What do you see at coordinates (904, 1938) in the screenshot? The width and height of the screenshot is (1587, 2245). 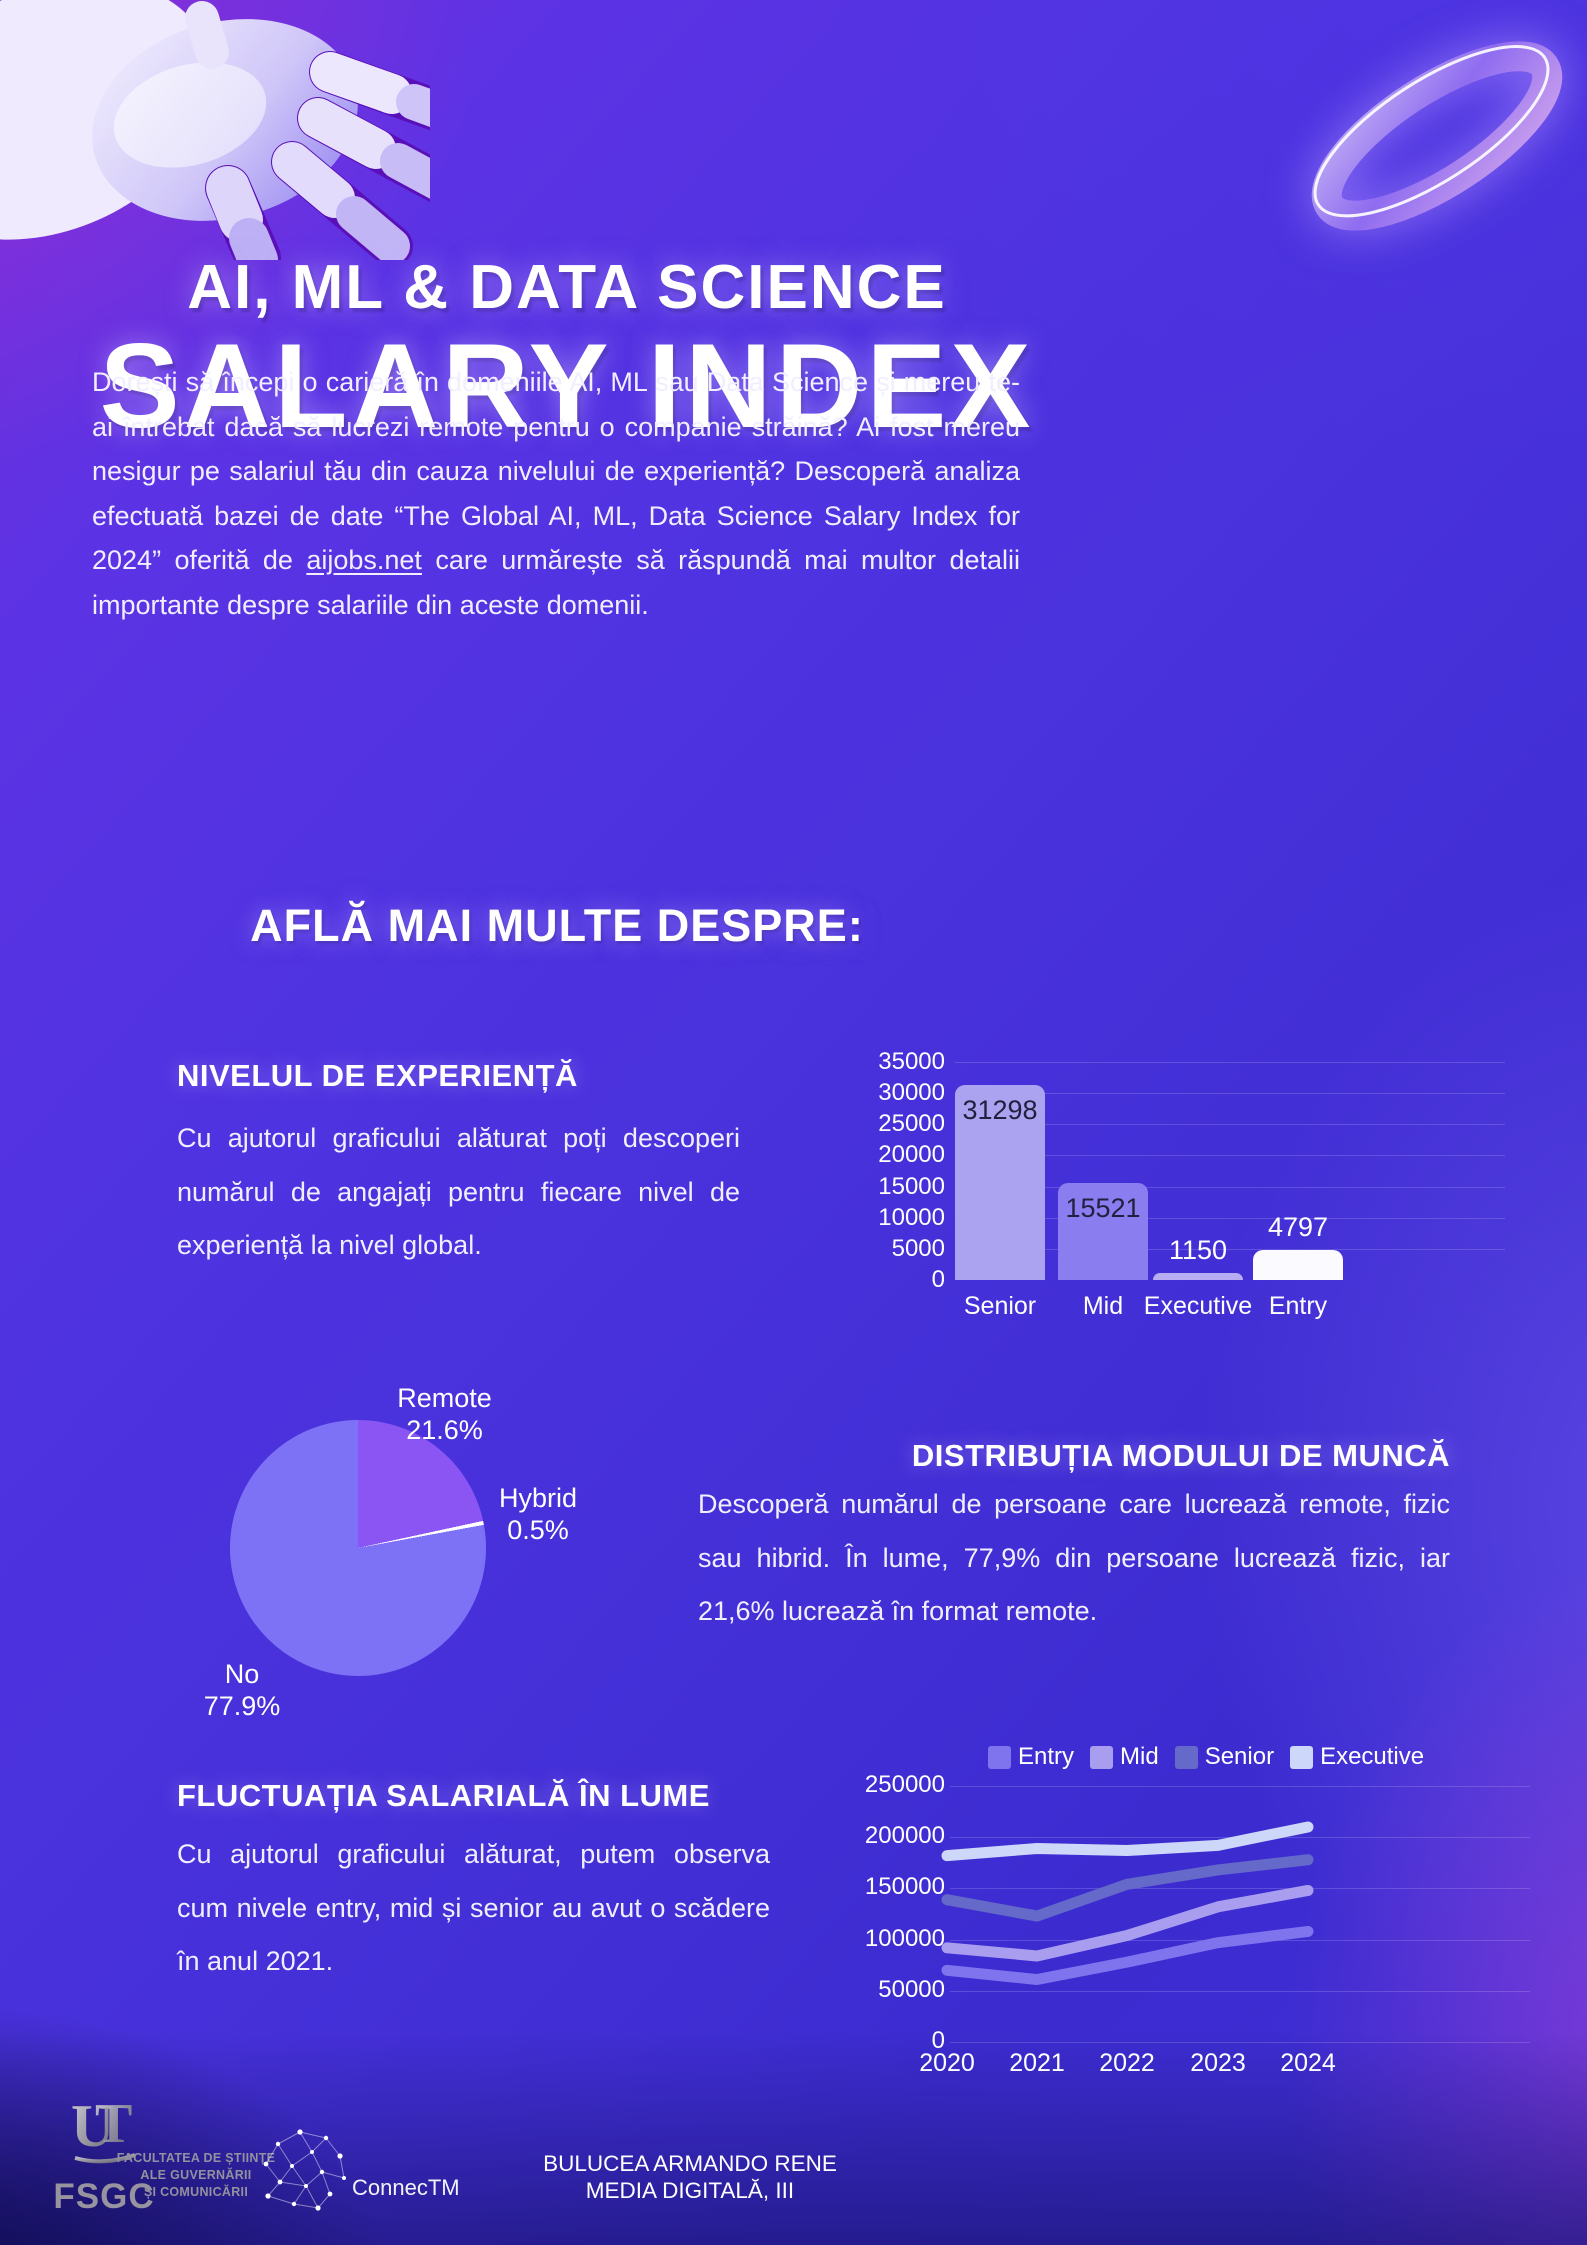 I see `line-ytick: 100000` at bounding box center [904, 1938].